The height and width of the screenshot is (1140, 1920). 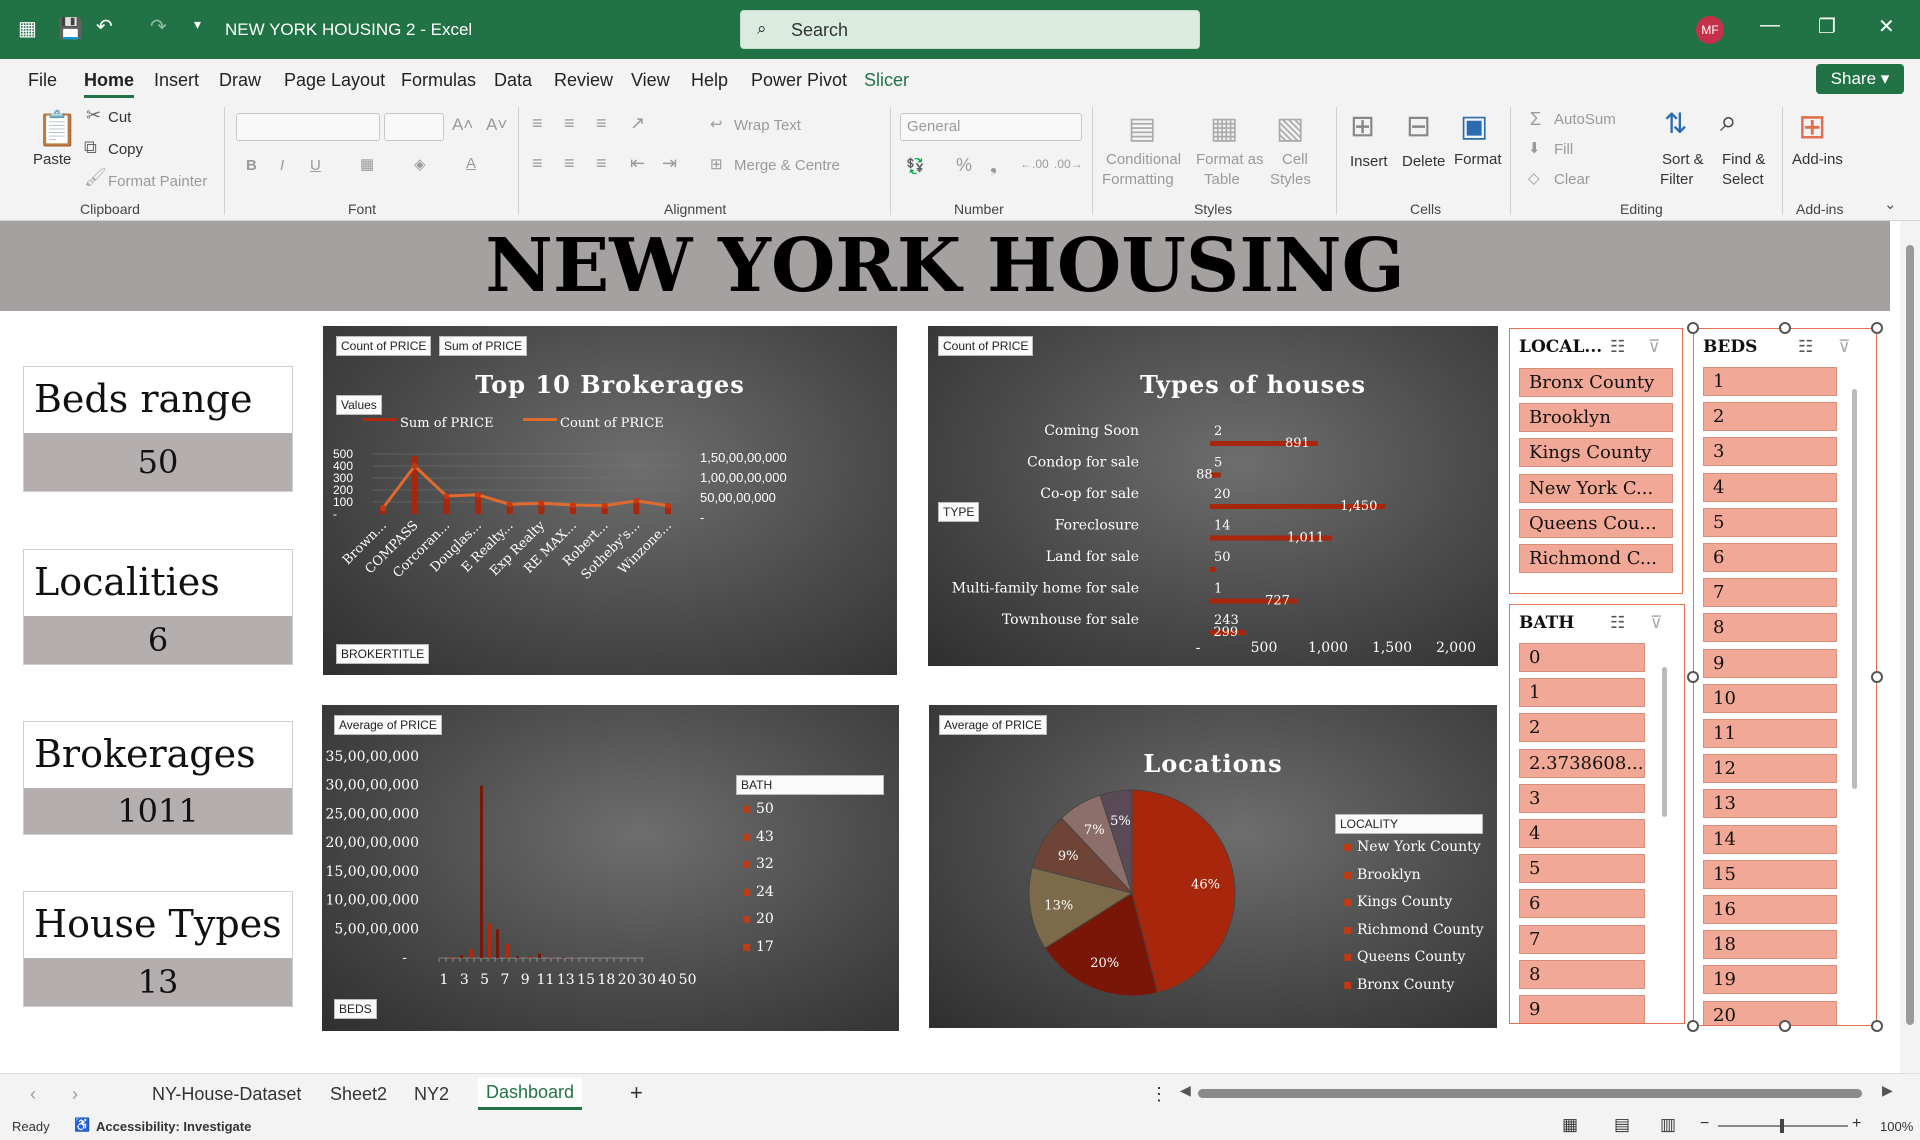 What do you see at coordinates (420, 164) in the screenshot?
I see `fill-color-icon: ◈` at bounding box center [420, 164].